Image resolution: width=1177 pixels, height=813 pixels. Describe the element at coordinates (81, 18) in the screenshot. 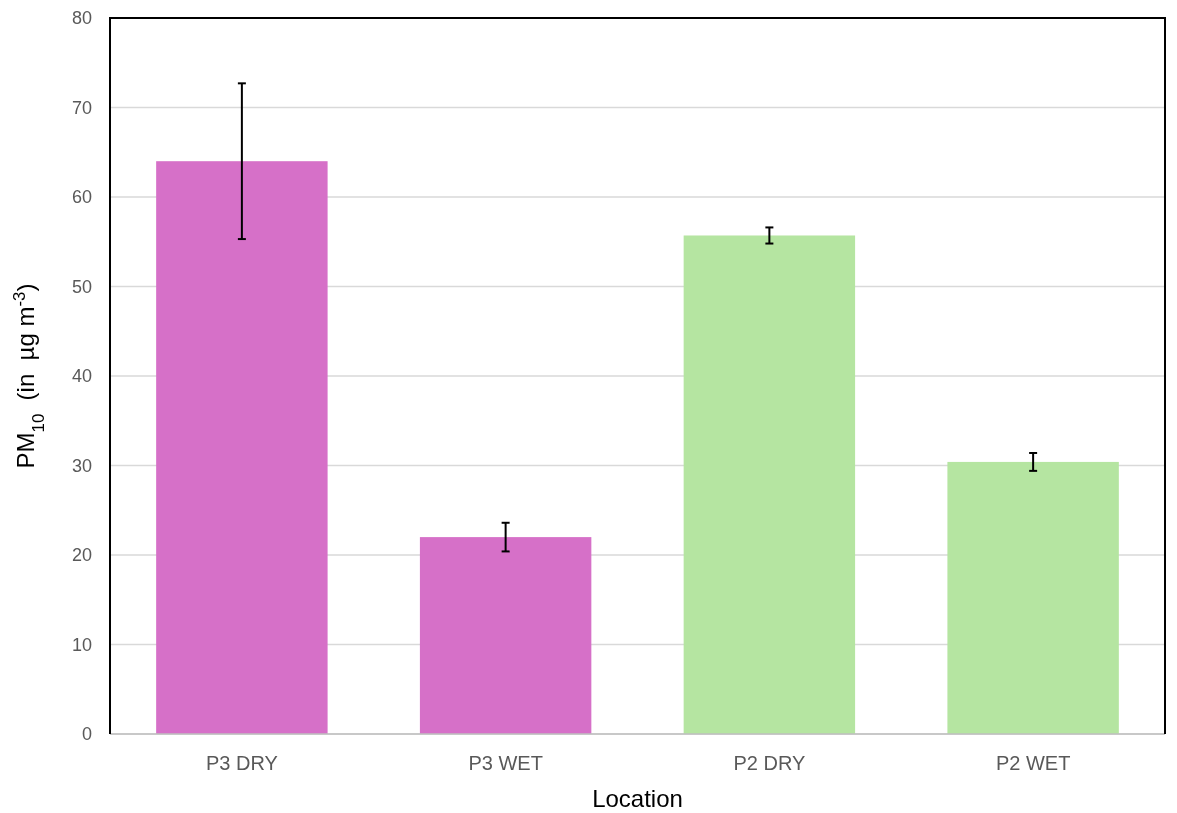

I see `y-tick-label: 80` at that location.